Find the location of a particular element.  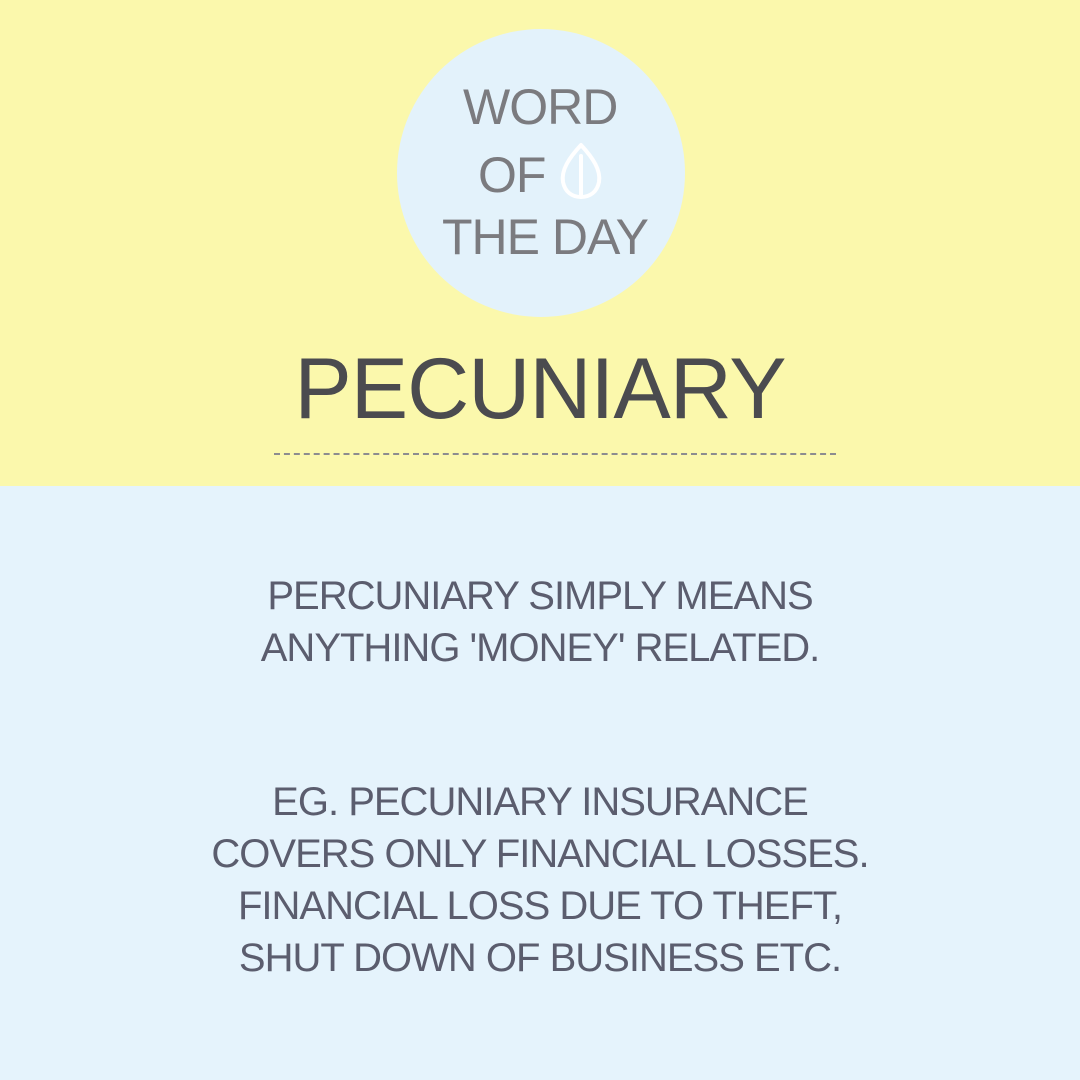

example-line: EG. PECUNIARY INSURANCE is located at coordinates (540, 802).